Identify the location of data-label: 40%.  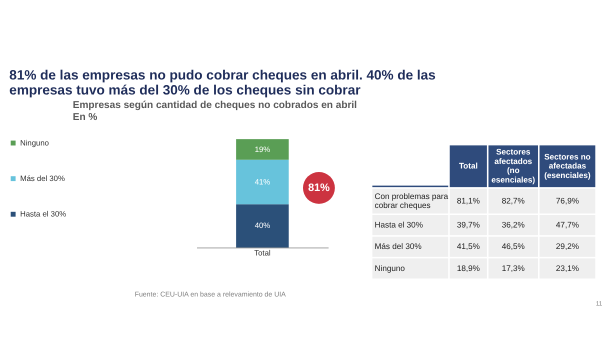
(262, 225).